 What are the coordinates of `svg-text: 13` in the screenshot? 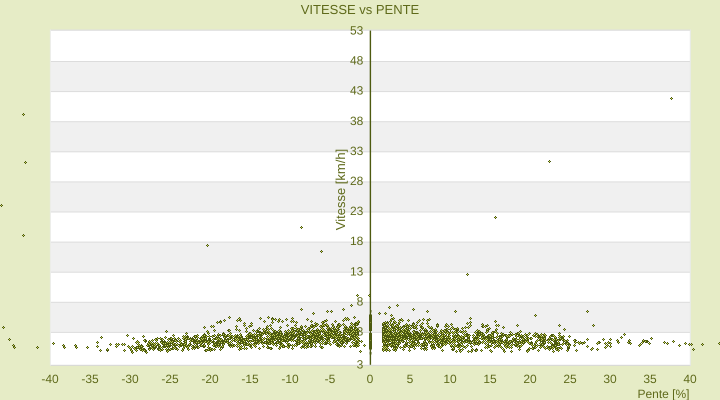 It's located at (357, 271).